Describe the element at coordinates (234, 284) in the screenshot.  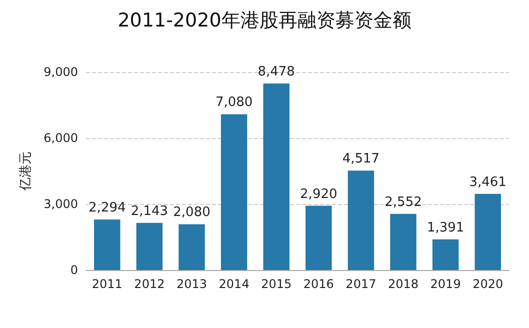
I see `x-tick-label: 2014` at that location.